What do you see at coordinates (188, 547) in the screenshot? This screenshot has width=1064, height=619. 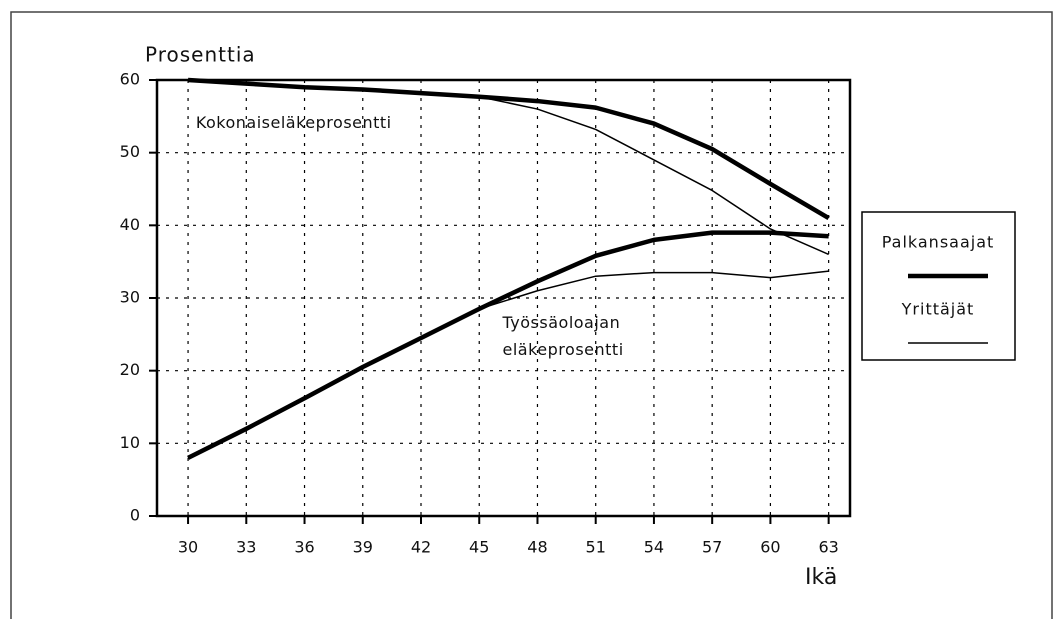 I see `x-tick-label: 30` at bounding box center [188, 547].